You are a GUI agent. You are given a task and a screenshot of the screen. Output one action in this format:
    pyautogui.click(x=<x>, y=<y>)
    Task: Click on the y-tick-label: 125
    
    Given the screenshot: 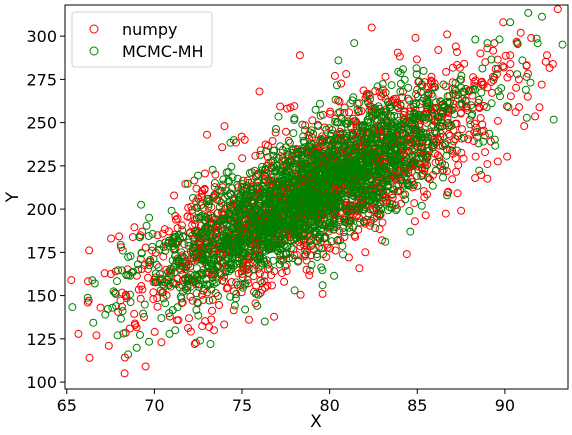 What is the action you would take?
    pyautogui.click(x=41, y=339)
    